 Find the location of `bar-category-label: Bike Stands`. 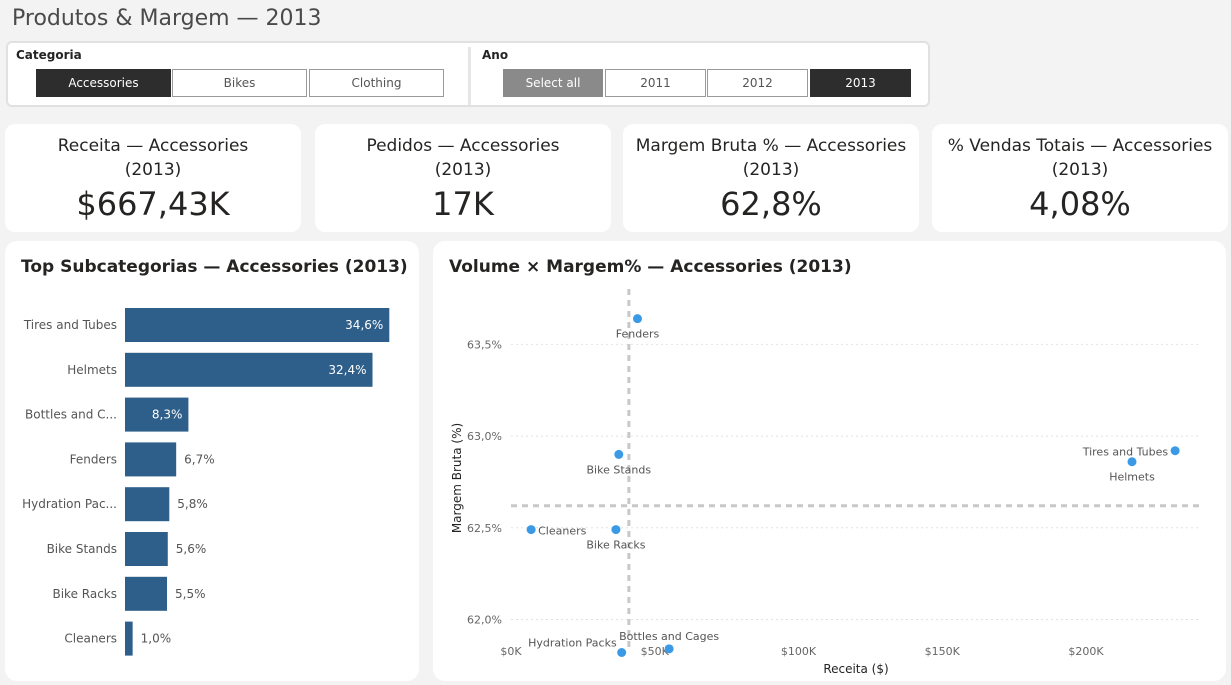

bar-category-label: Bike Stands is located at coordinates (82, 549).